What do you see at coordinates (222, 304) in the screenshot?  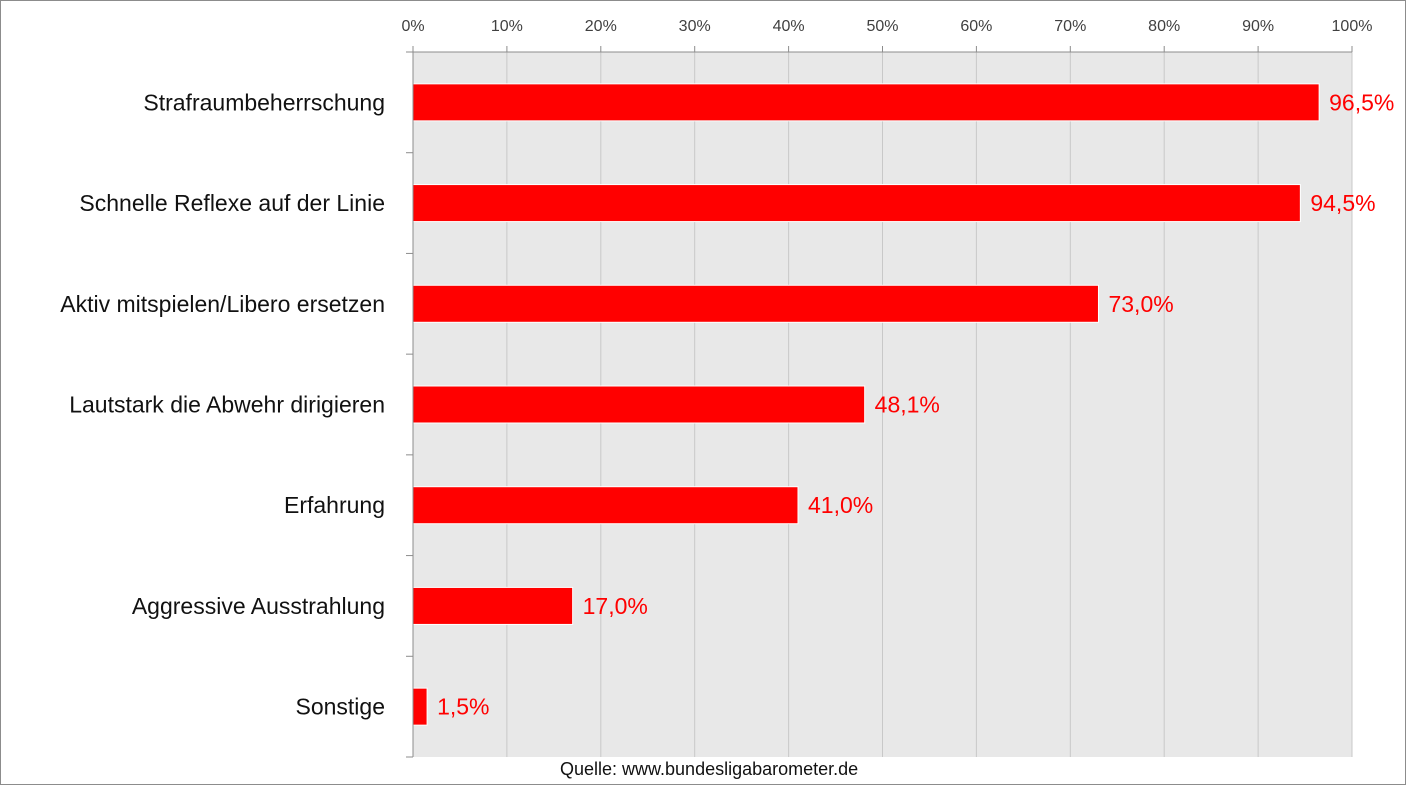 I see `category-label: Aktiv mitspielen/Libero ersetzen` at bounding box center [222, 304].